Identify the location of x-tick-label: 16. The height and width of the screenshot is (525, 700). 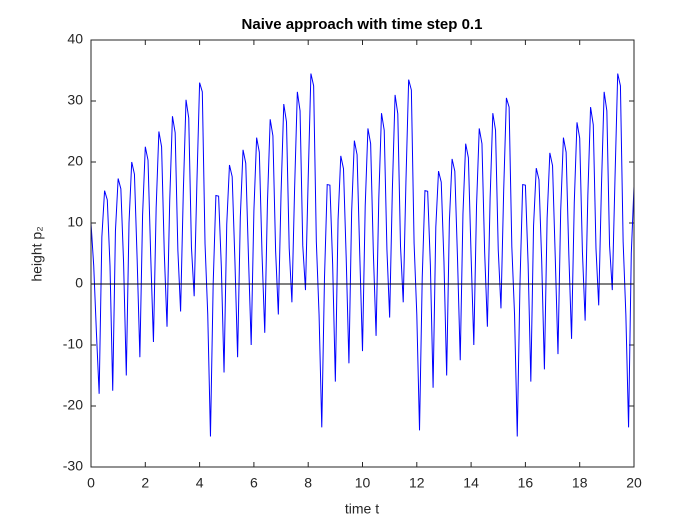
(526, 483).